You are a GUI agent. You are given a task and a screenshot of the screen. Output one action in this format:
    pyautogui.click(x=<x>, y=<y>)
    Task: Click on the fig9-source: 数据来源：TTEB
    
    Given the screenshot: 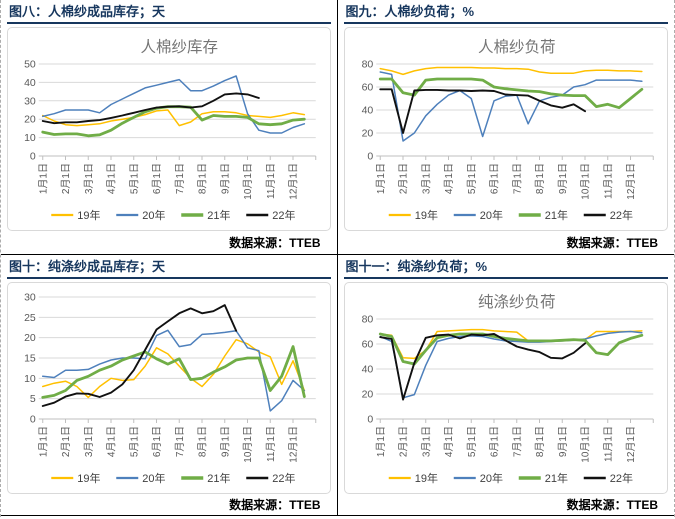 What is the action you would take?
    pyautogui.click(x=612, y=243)
    